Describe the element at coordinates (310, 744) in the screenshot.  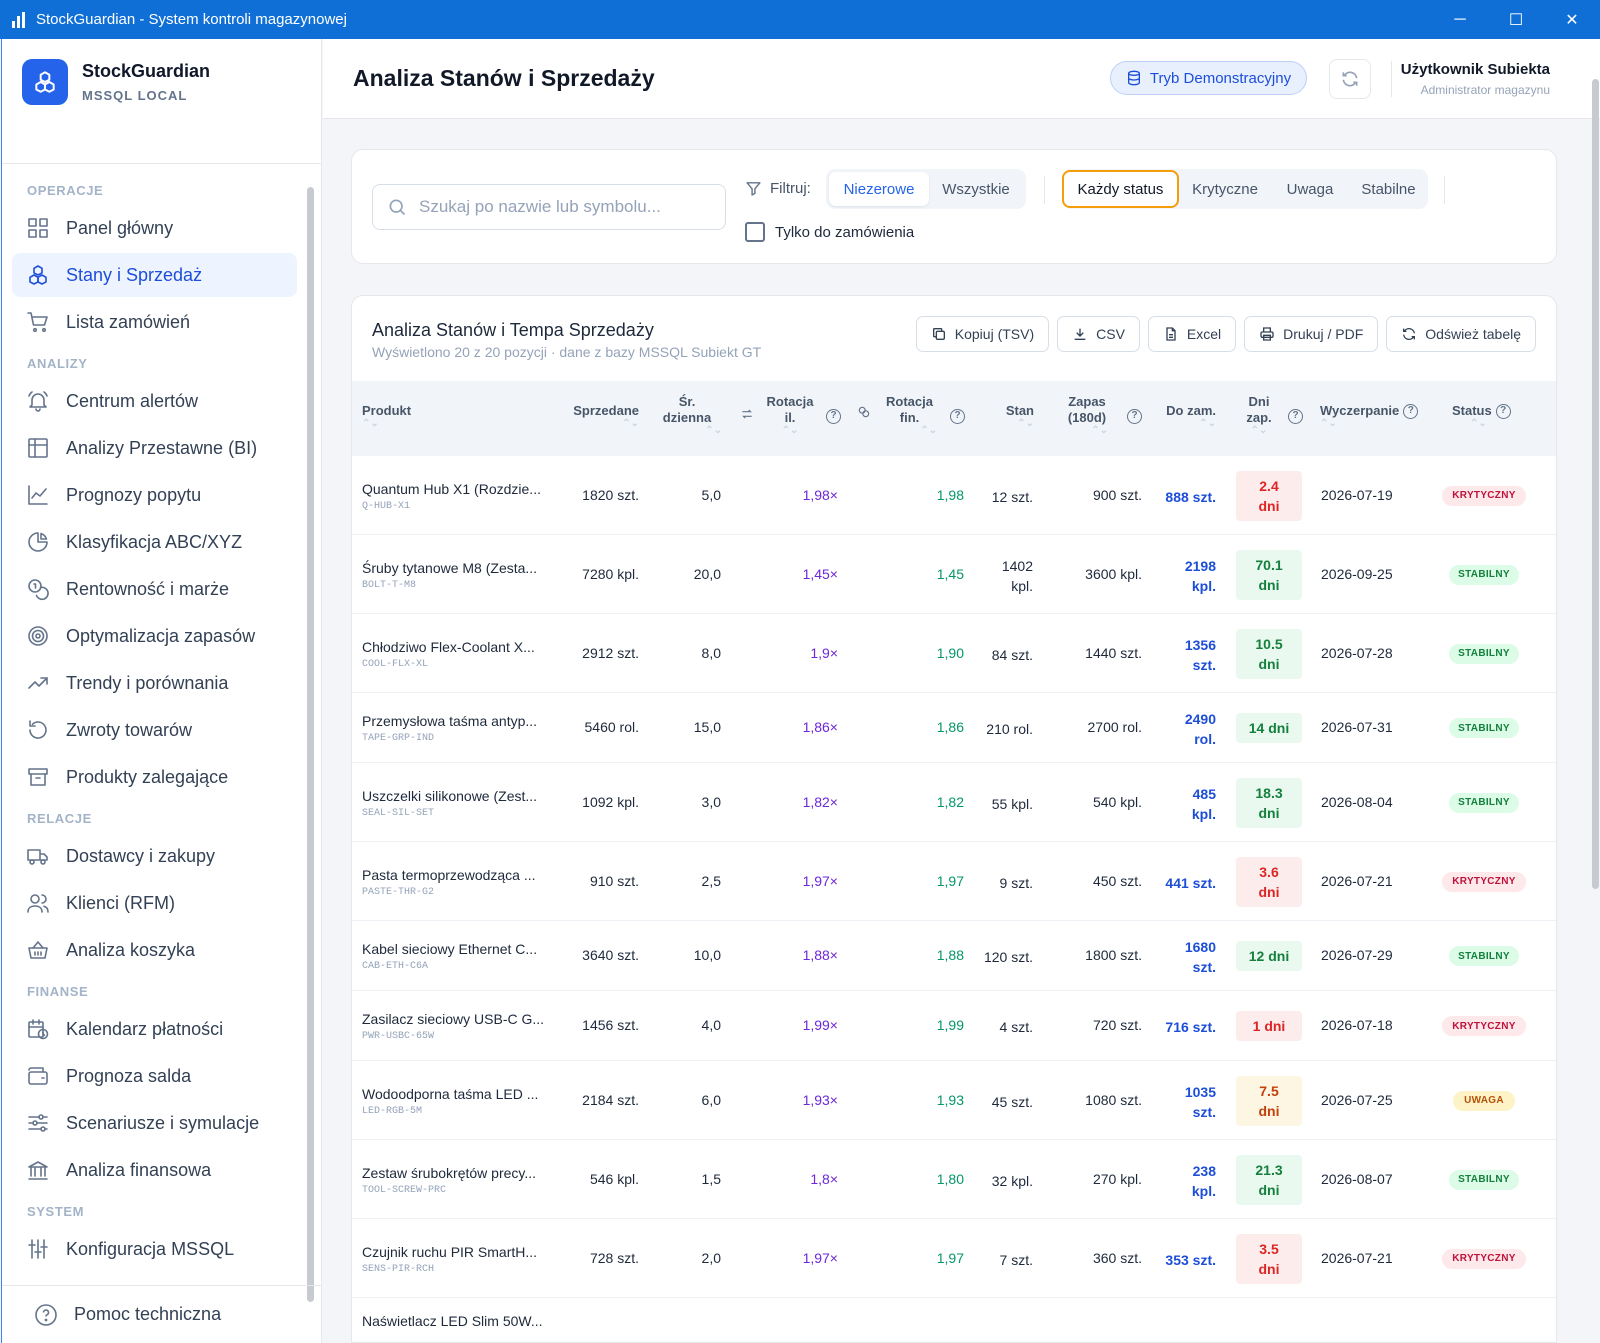
I see `sidebar-scrollbar` at that location.